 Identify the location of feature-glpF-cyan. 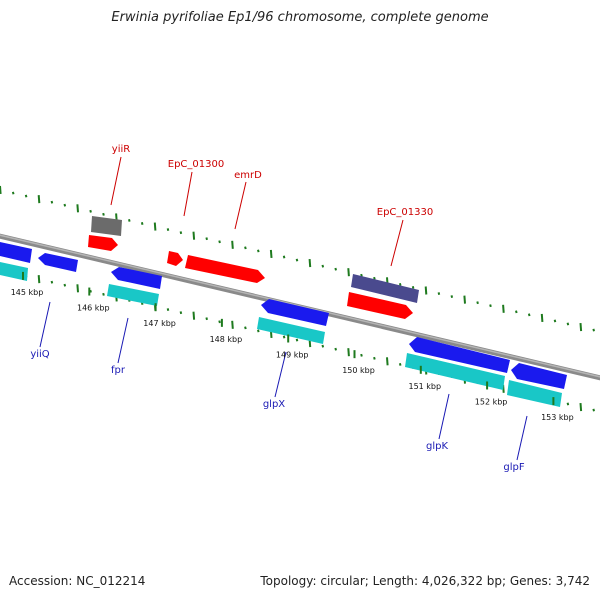
(534, 393).